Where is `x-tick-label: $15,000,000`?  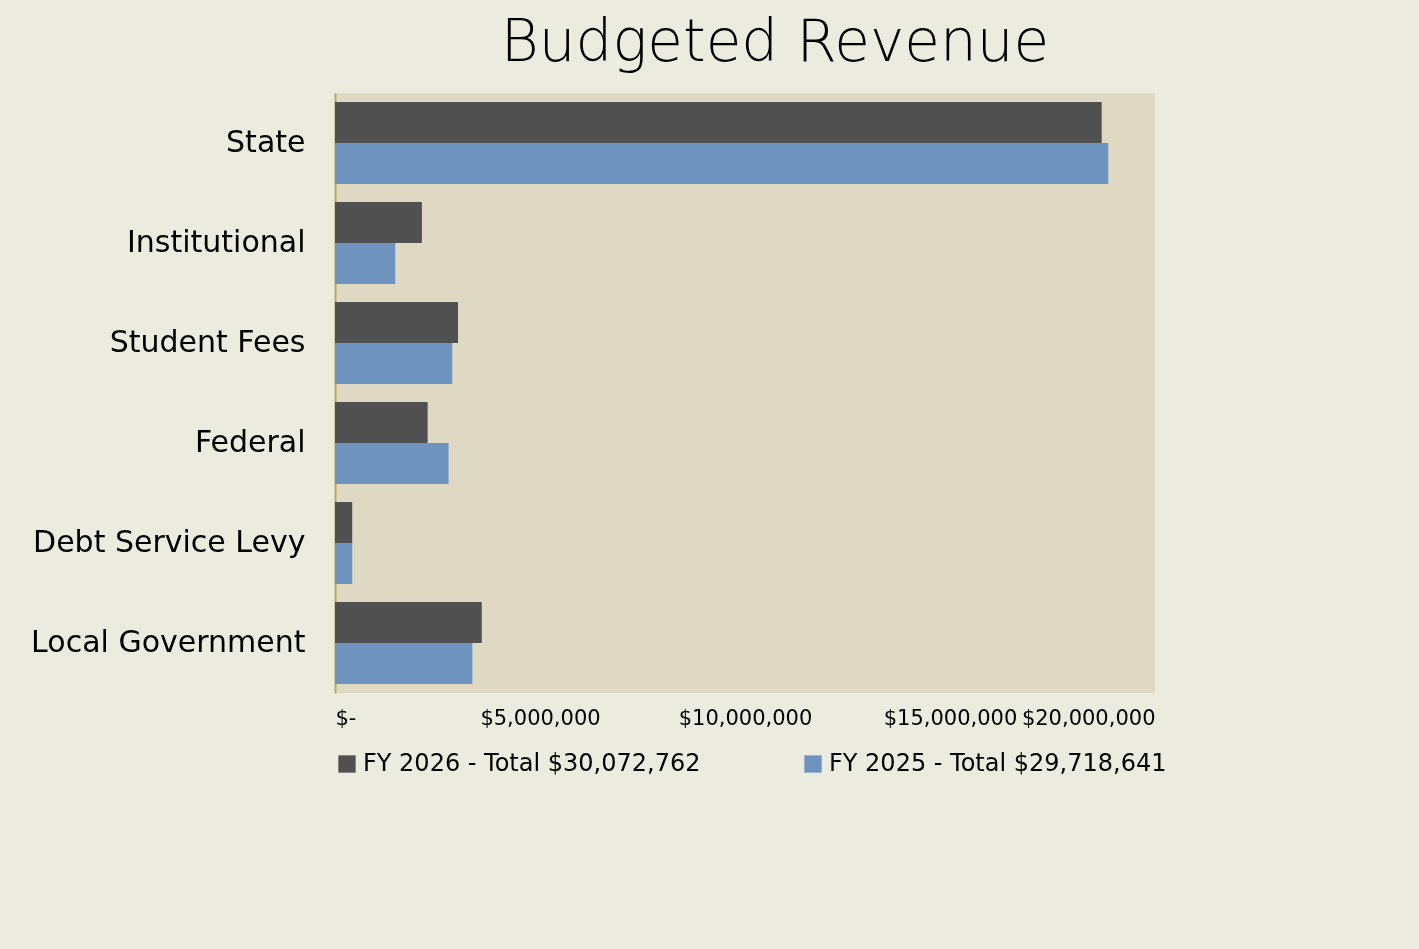
x-tick-label: $15,000,000 is located at coordinates (950, 717).